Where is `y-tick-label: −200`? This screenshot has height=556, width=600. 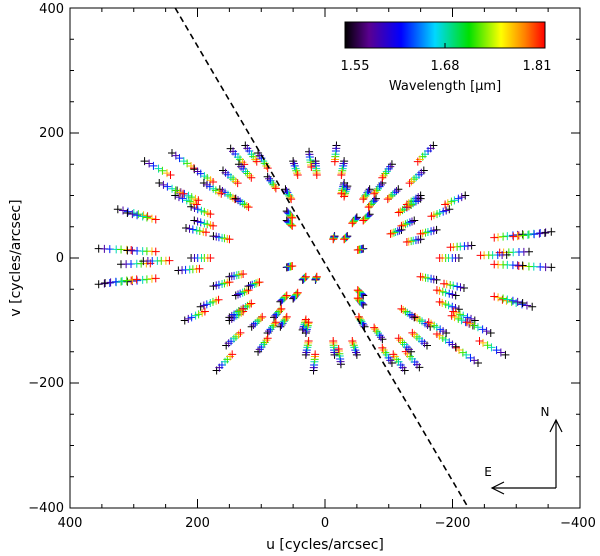
y-tick-label: −200 is located at coordinates (46, 383).